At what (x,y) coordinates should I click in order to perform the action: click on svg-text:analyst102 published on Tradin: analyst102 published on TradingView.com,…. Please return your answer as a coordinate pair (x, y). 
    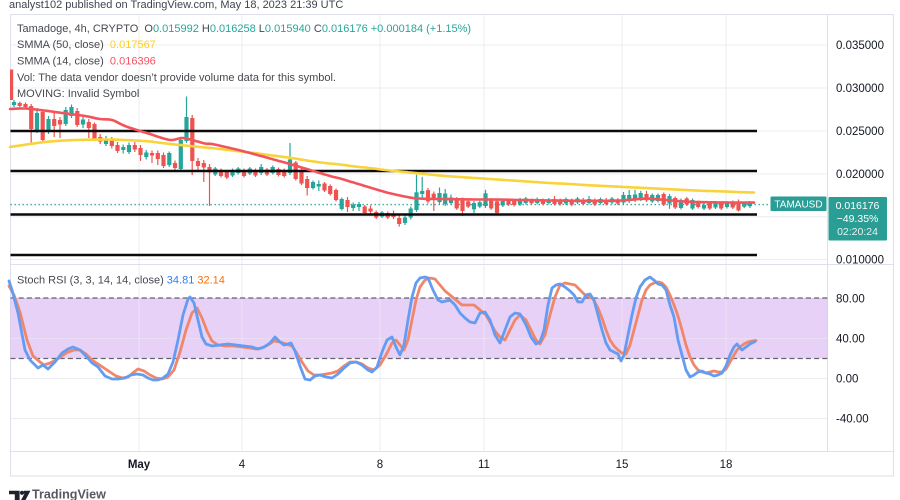
    Looking at the image, I should click on (176, 5).